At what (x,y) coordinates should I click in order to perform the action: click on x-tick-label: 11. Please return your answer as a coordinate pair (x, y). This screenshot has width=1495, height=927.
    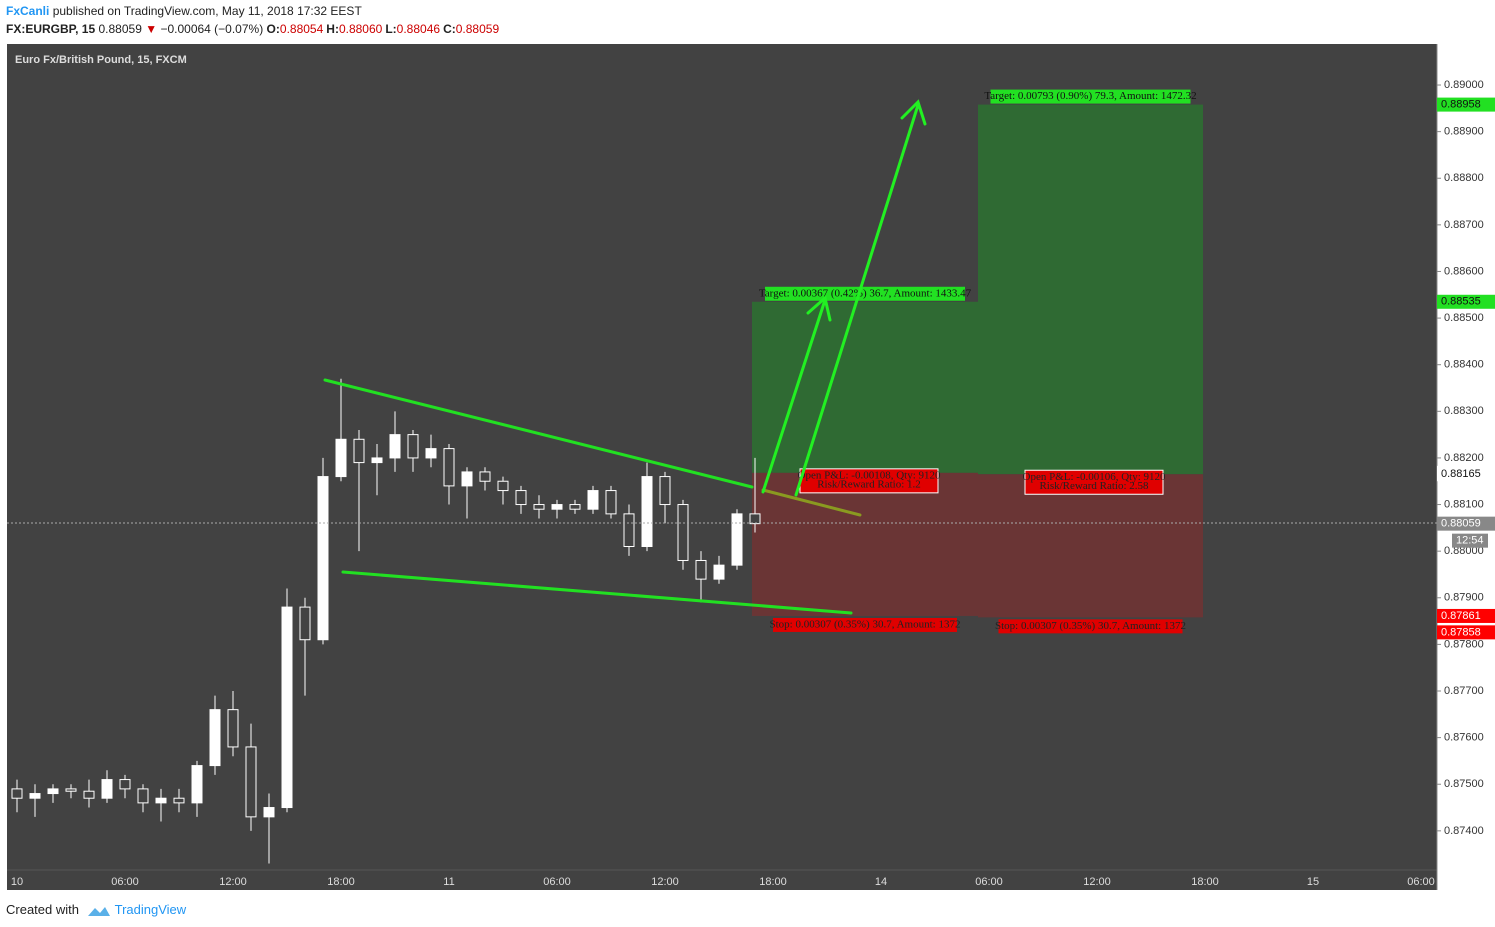
    Looking at the image, I should click on (448, 882).